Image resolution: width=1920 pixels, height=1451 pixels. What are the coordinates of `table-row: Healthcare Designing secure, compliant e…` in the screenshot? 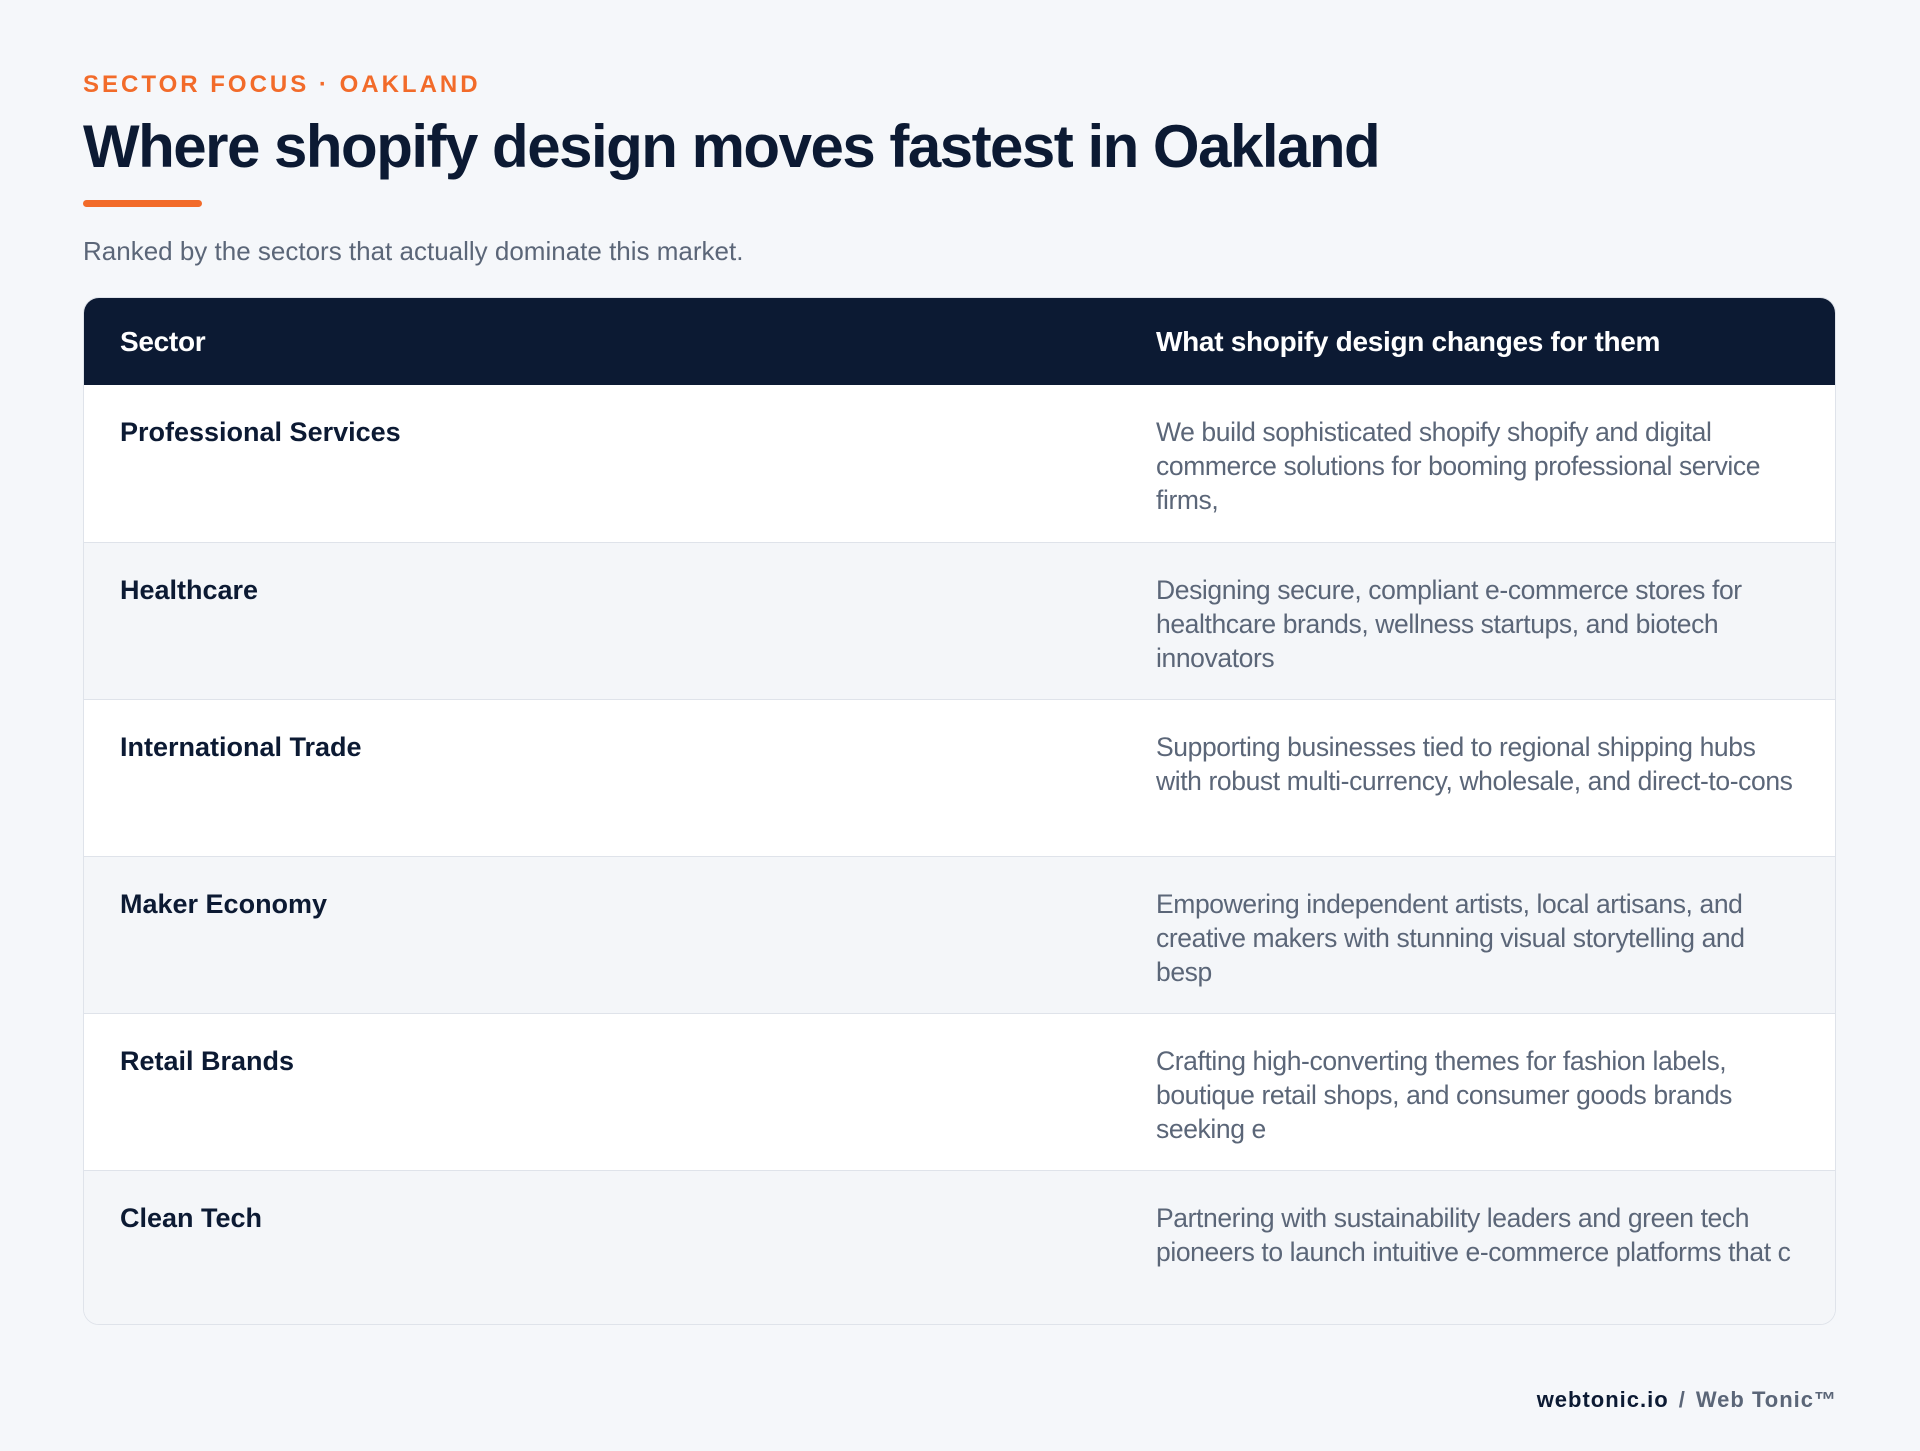 It's located at (959, 620).